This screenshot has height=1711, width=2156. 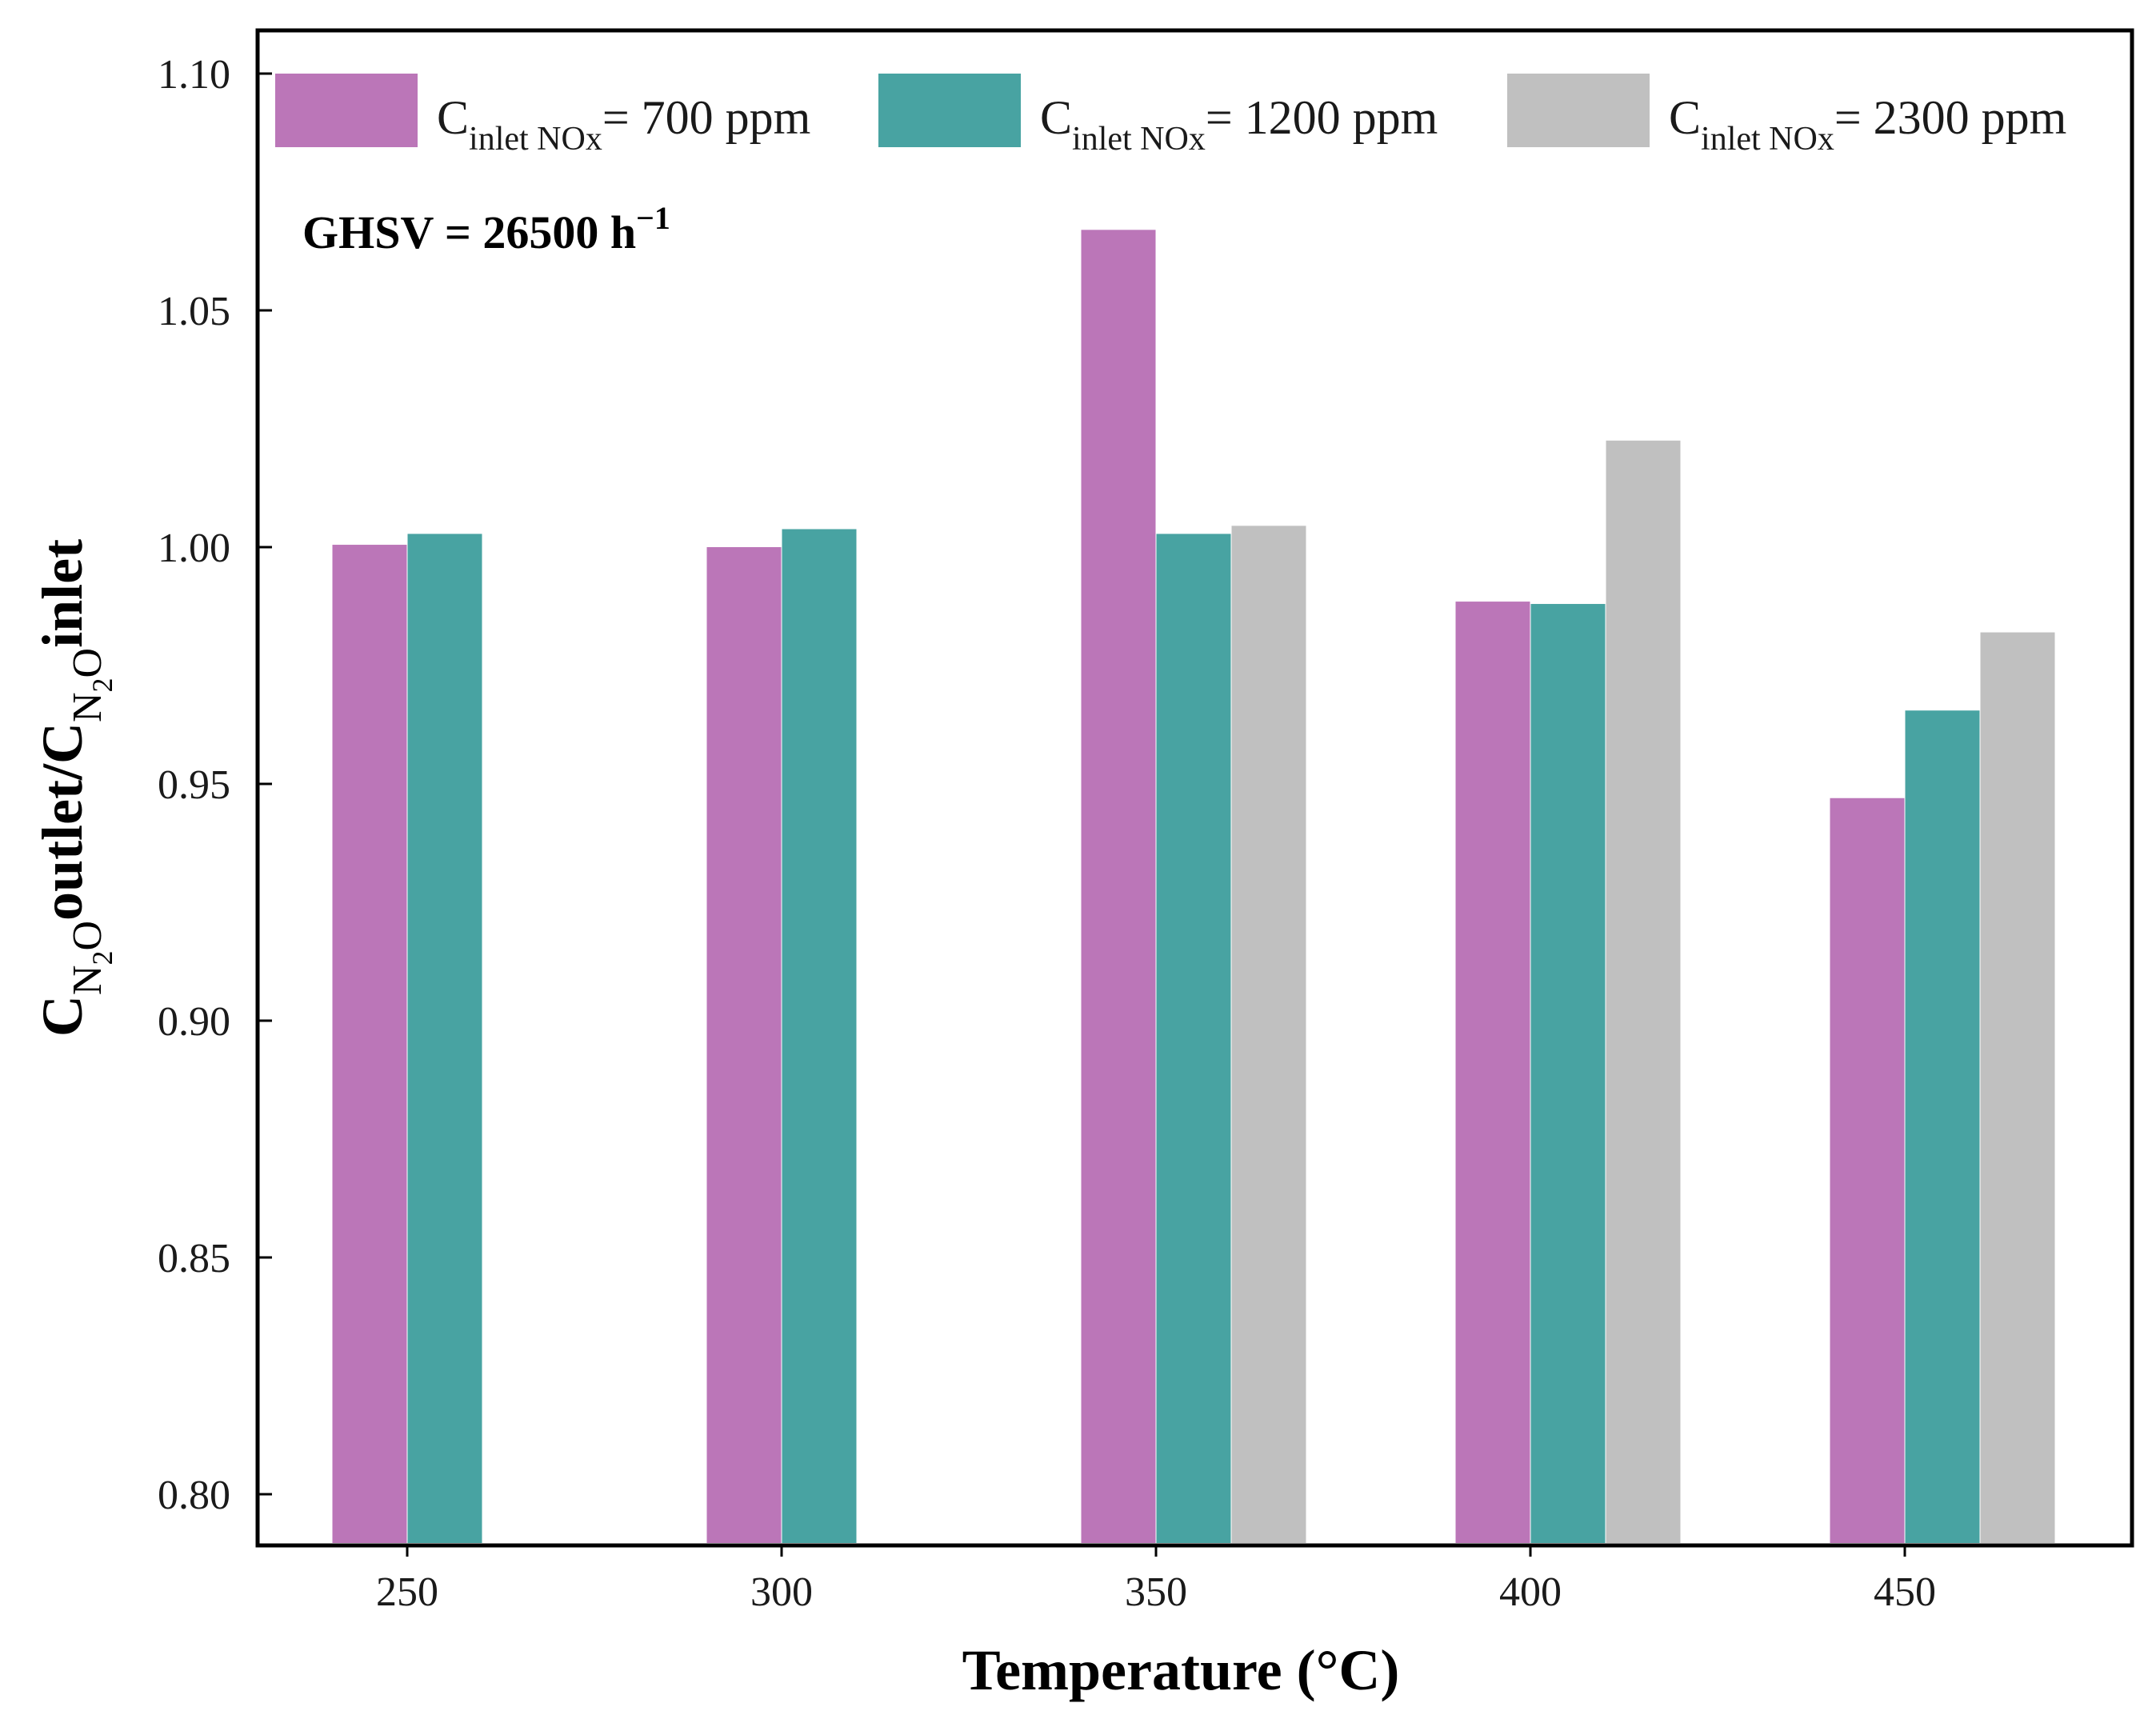 I want to click on x-axis-title: Temperature (°C), so click(x=1181, y=1670).